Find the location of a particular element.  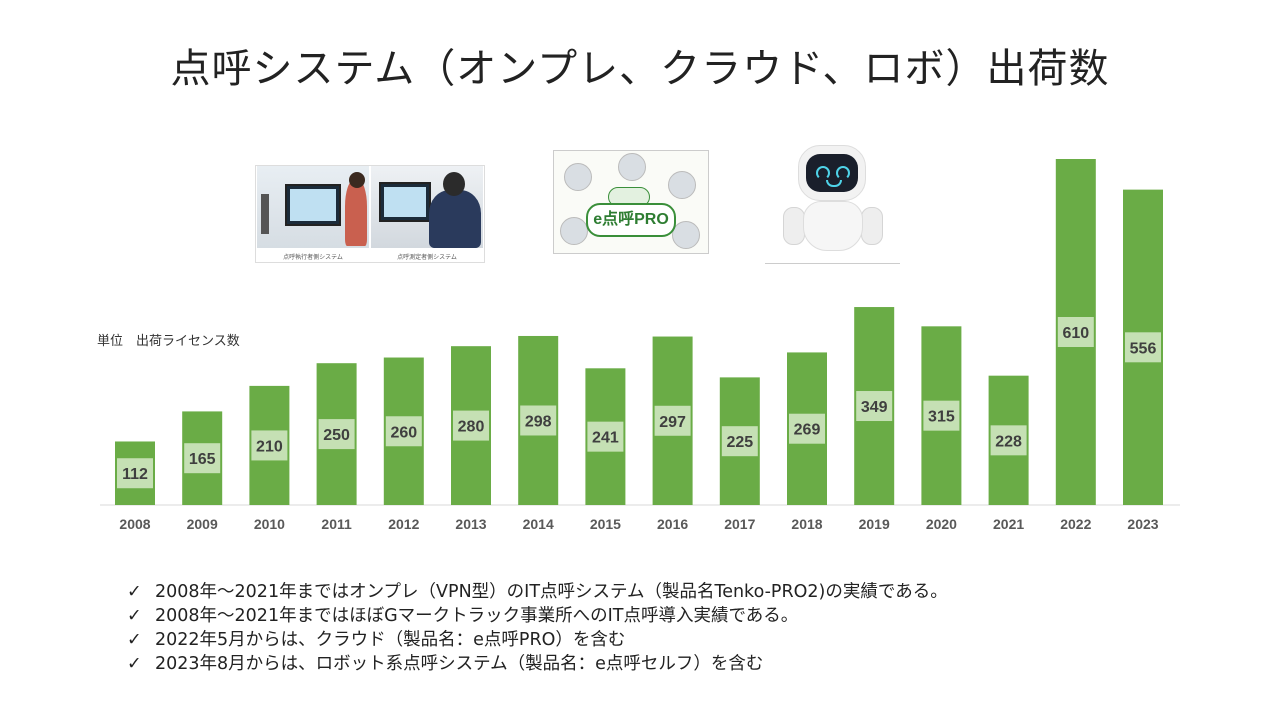

x-tick-2012: 2012 is located at coordinates (403, 524).